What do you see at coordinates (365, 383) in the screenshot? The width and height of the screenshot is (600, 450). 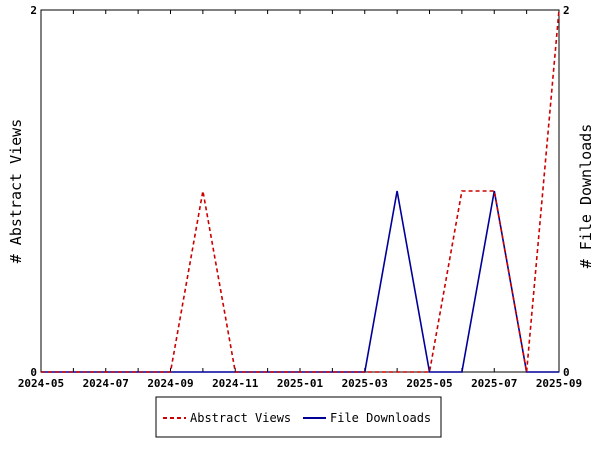 I see `x-tick-label-2025-03: 2025-03` at bounding box center [365, 383].